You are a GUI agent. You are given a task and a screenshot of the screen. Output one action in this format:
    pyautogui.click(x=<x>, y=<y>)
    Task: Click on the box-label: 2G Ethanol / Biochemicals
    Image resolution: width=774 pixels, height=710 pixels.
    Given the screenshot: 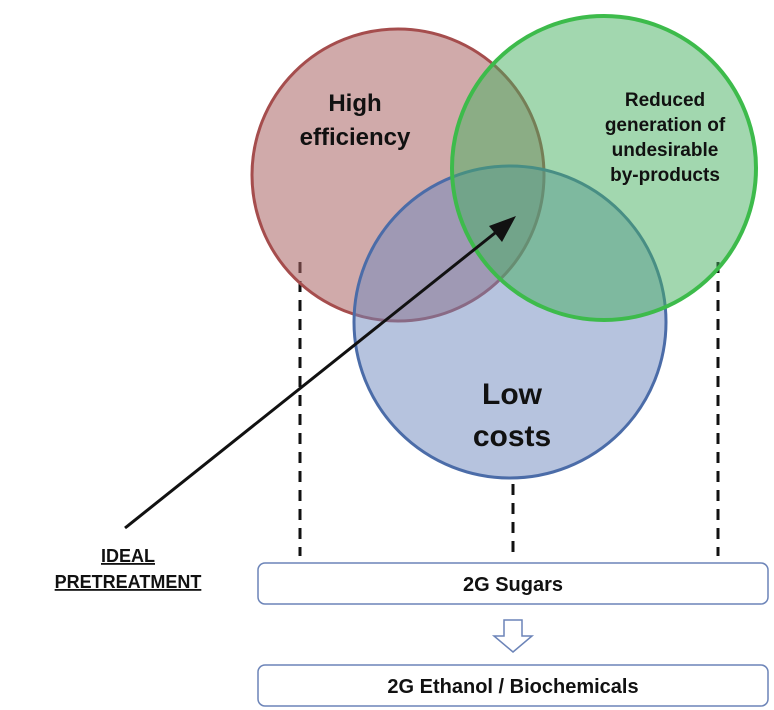 What is the action you would take?
    pyautogui.click(x=512, y=687)
    